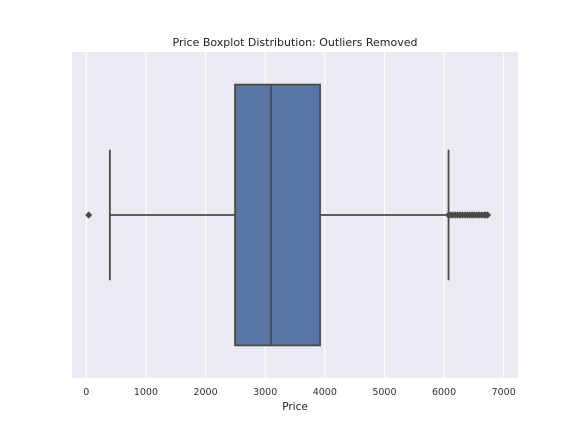 This screenshot has width=576, height=432. Describe the element at coordinates (325, 392) in the screenshot. I see `x-tick-label-4000: 4000` at that location.